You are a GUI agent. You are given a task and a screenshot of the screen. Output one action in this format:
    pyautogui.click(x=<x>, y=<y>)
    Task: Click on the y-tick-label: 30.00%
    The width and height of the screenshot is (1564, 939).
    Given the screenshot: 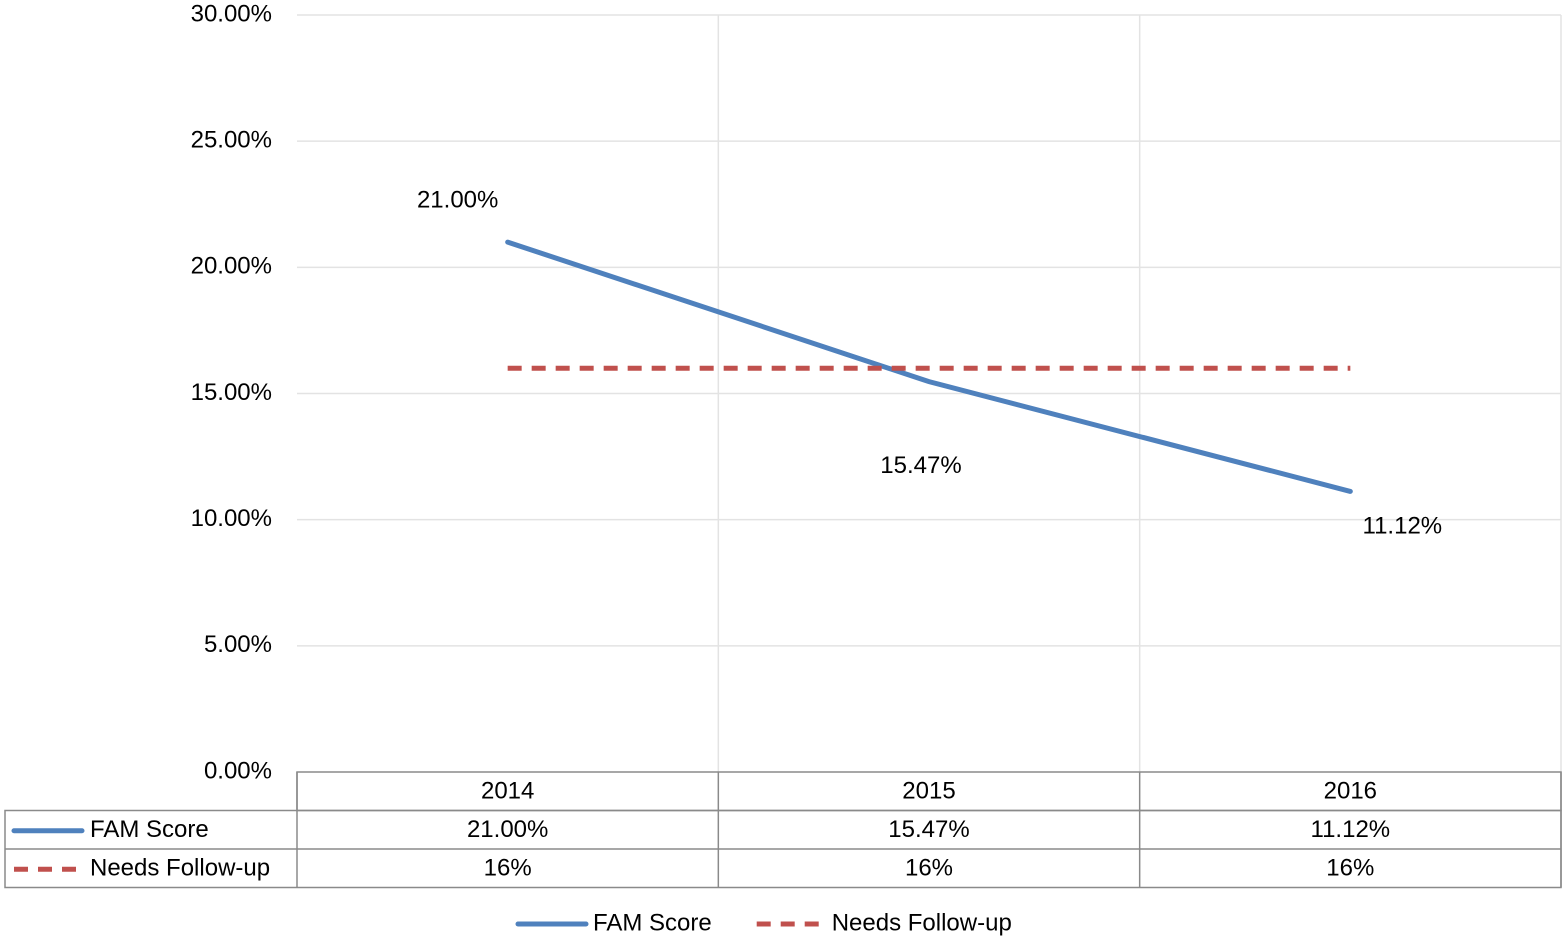 What is the action you would take?
    pyautogui.click(x=231, y=13)
    